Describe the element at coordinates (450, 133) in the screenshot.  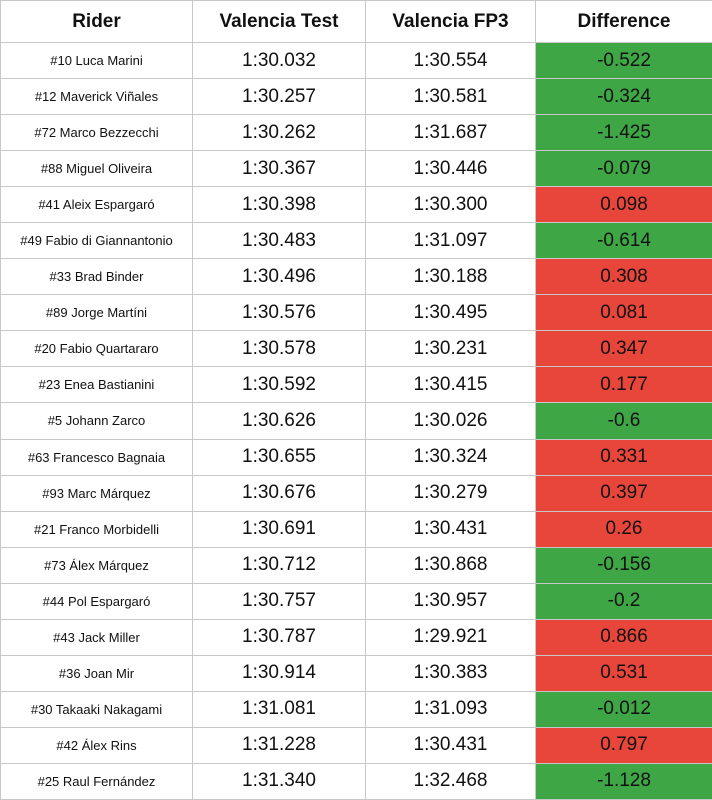
I see `fp3-time: 1:31.687` at that location.